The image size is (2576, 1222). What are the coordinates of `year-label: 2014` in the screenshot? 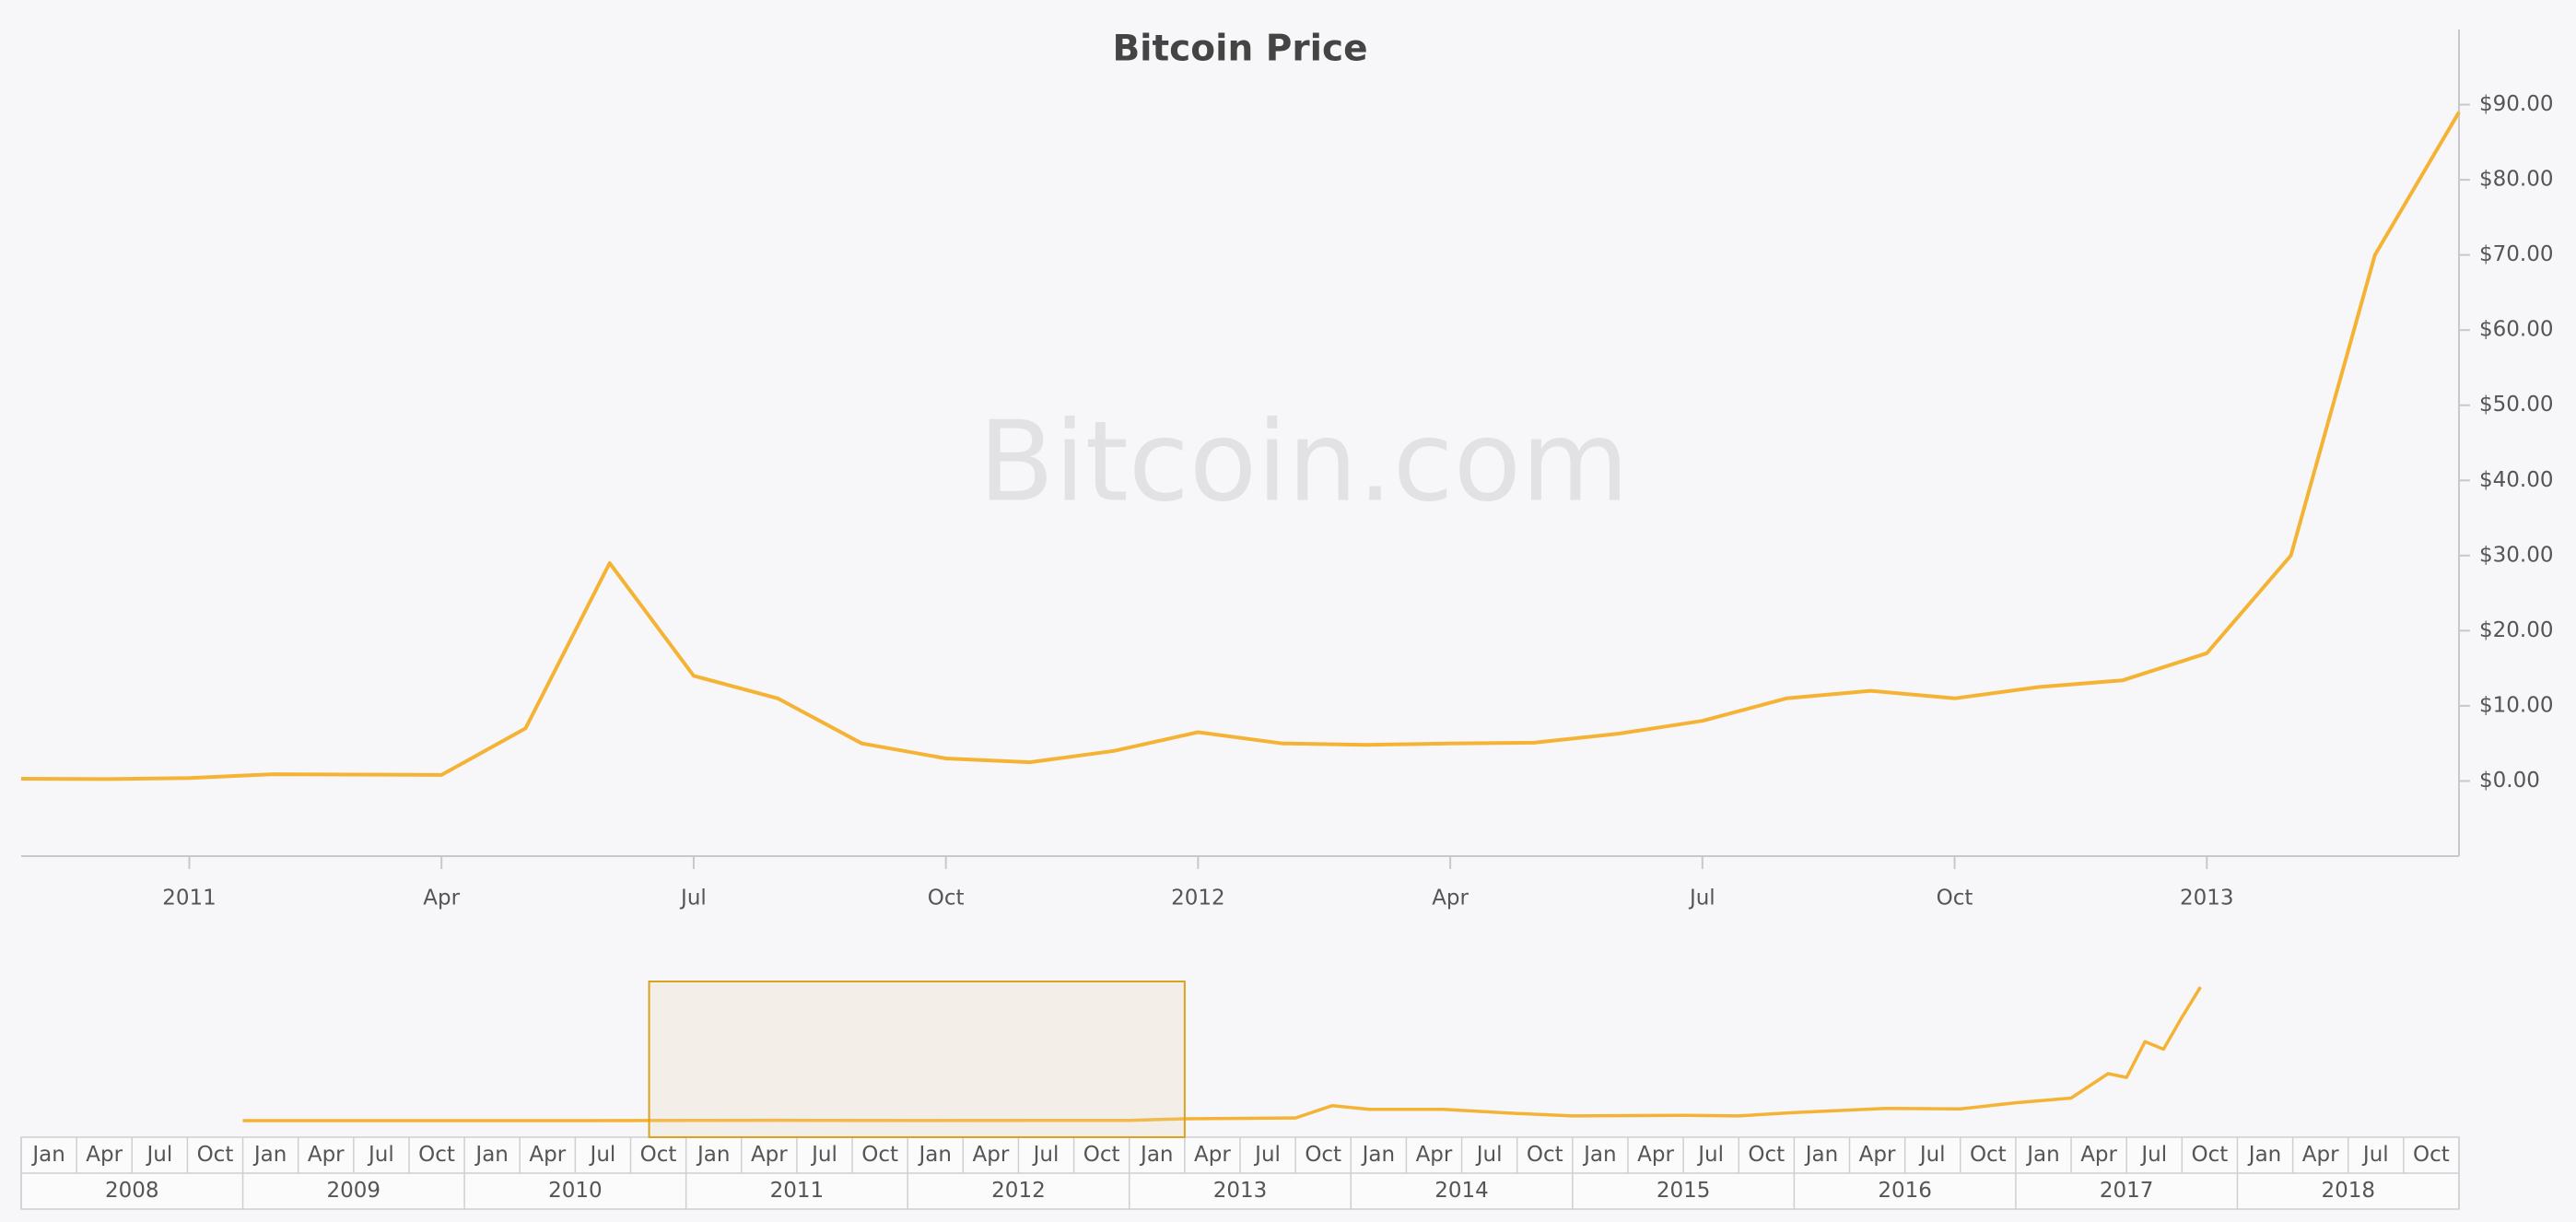 It's located at (1461, 1191).